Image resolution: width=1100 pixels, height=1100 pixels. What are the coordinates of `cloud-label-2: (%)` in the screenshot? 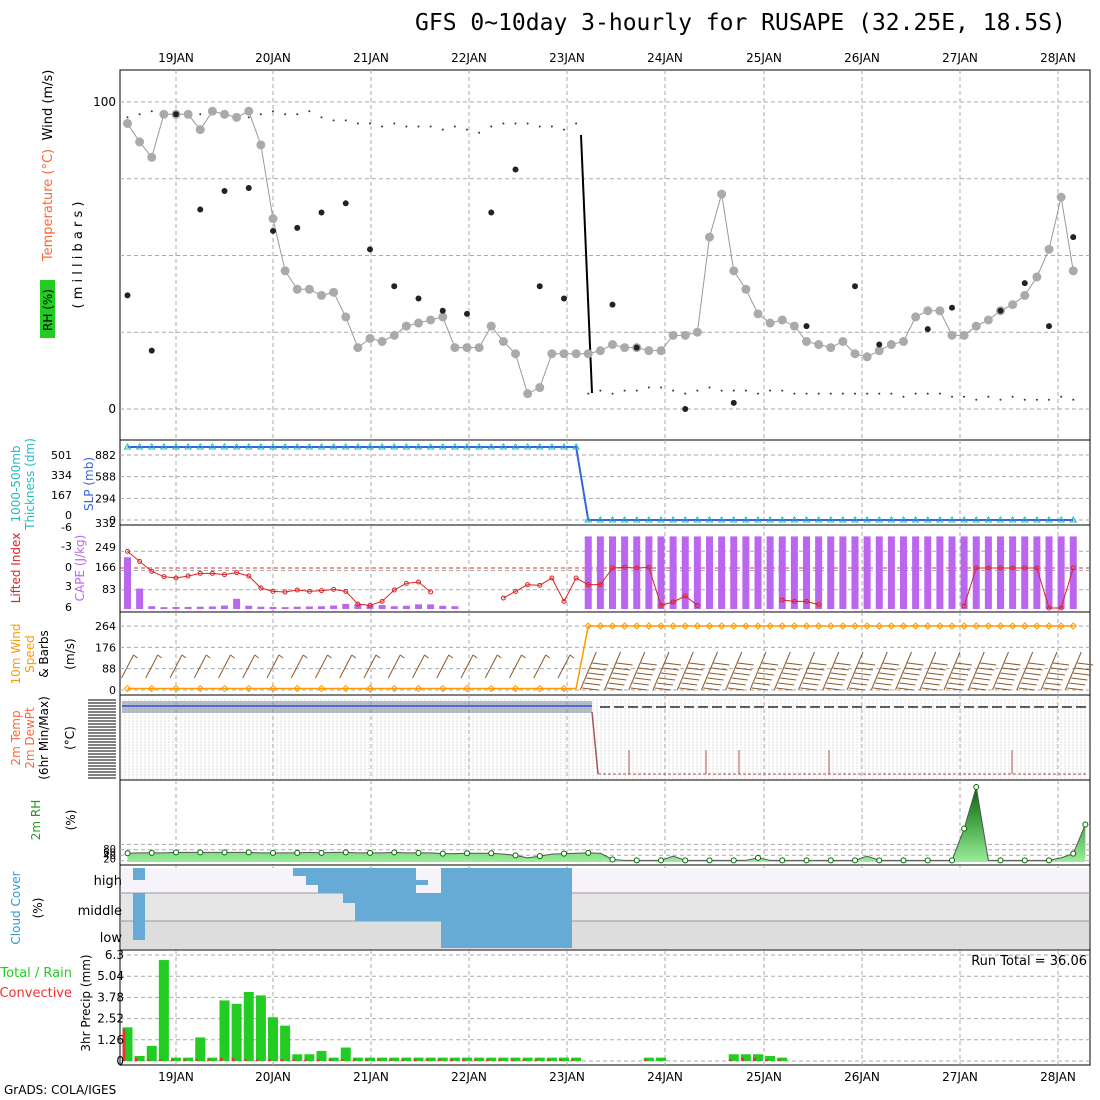 It's located at (38, 908).